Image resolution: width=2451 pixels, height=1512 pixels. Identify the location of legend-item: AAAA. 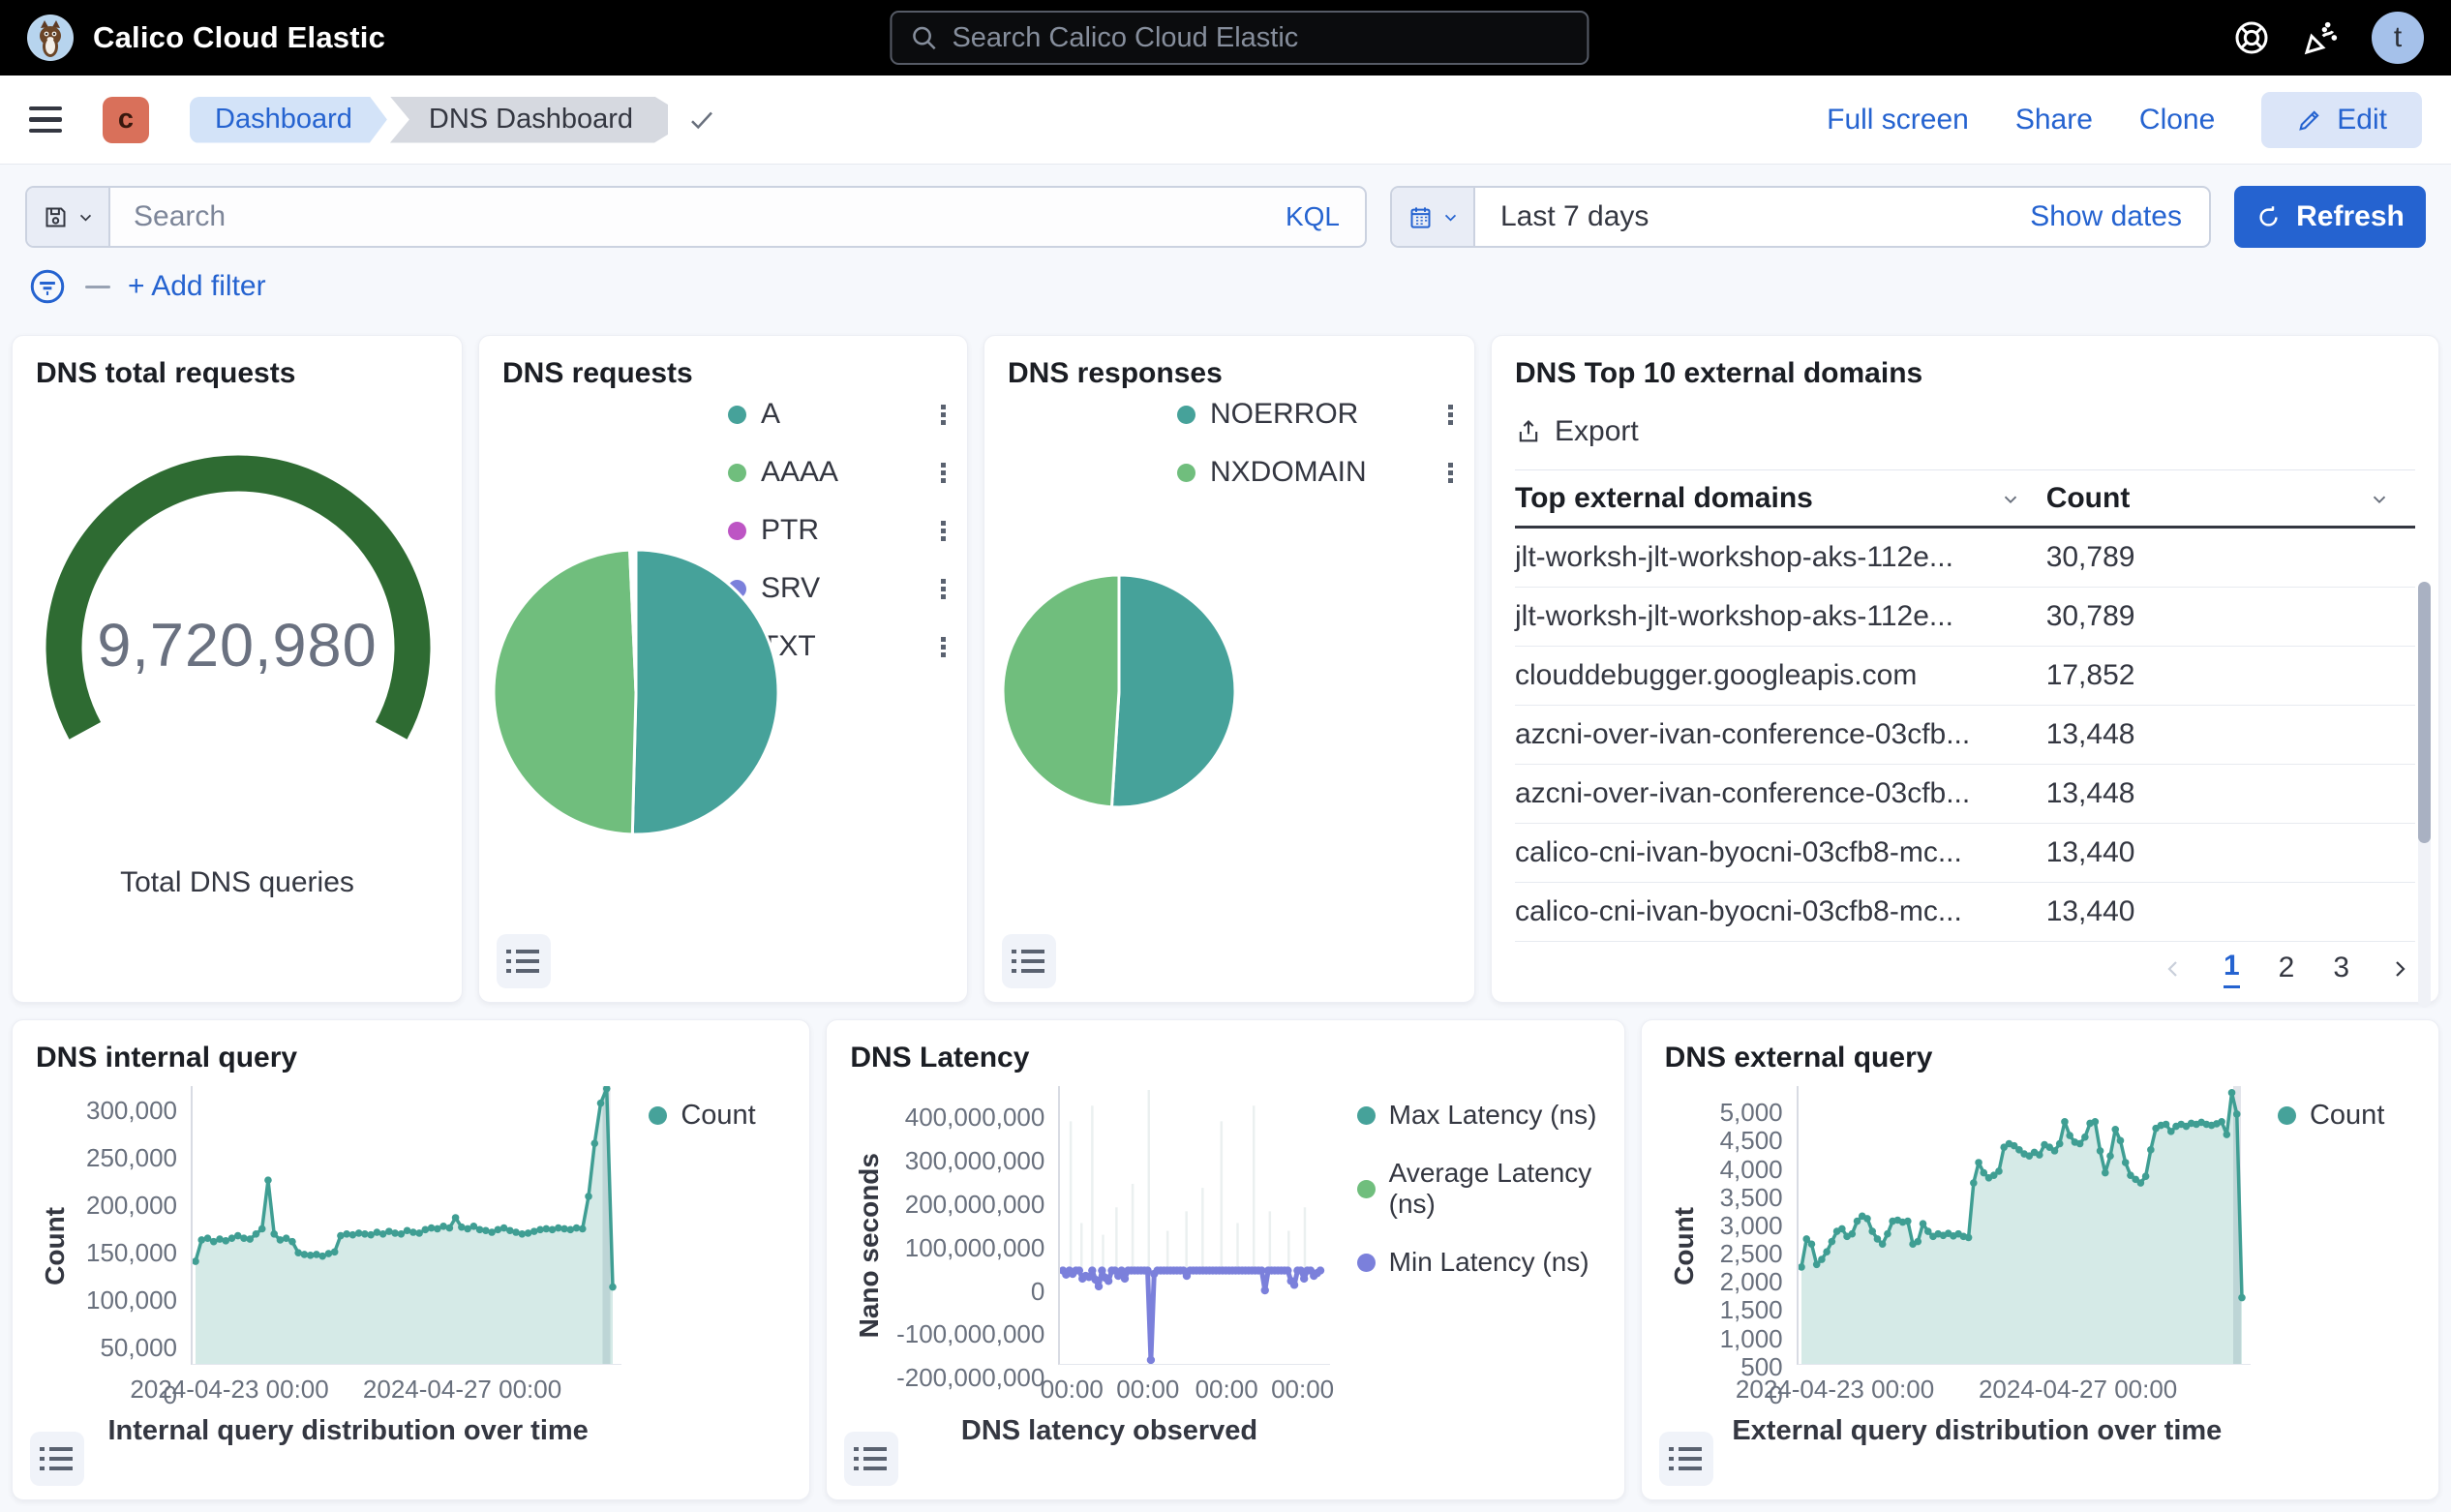
(837, 472).